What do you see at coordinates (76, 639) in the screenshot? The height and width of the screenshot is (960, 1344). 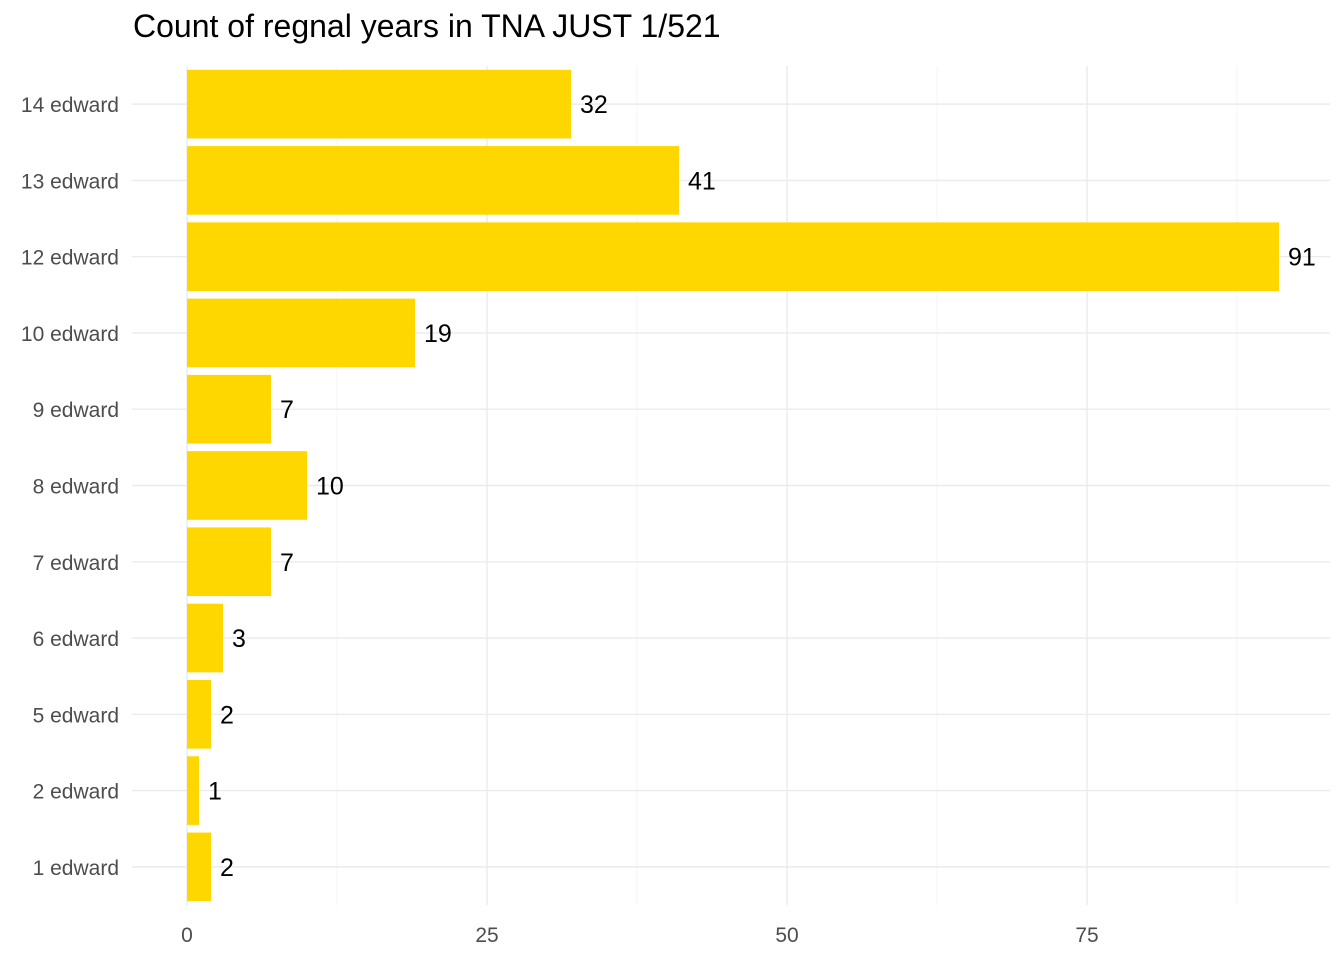 I see `y-tick-label: 6 edward` at bounding box center [76, 639].